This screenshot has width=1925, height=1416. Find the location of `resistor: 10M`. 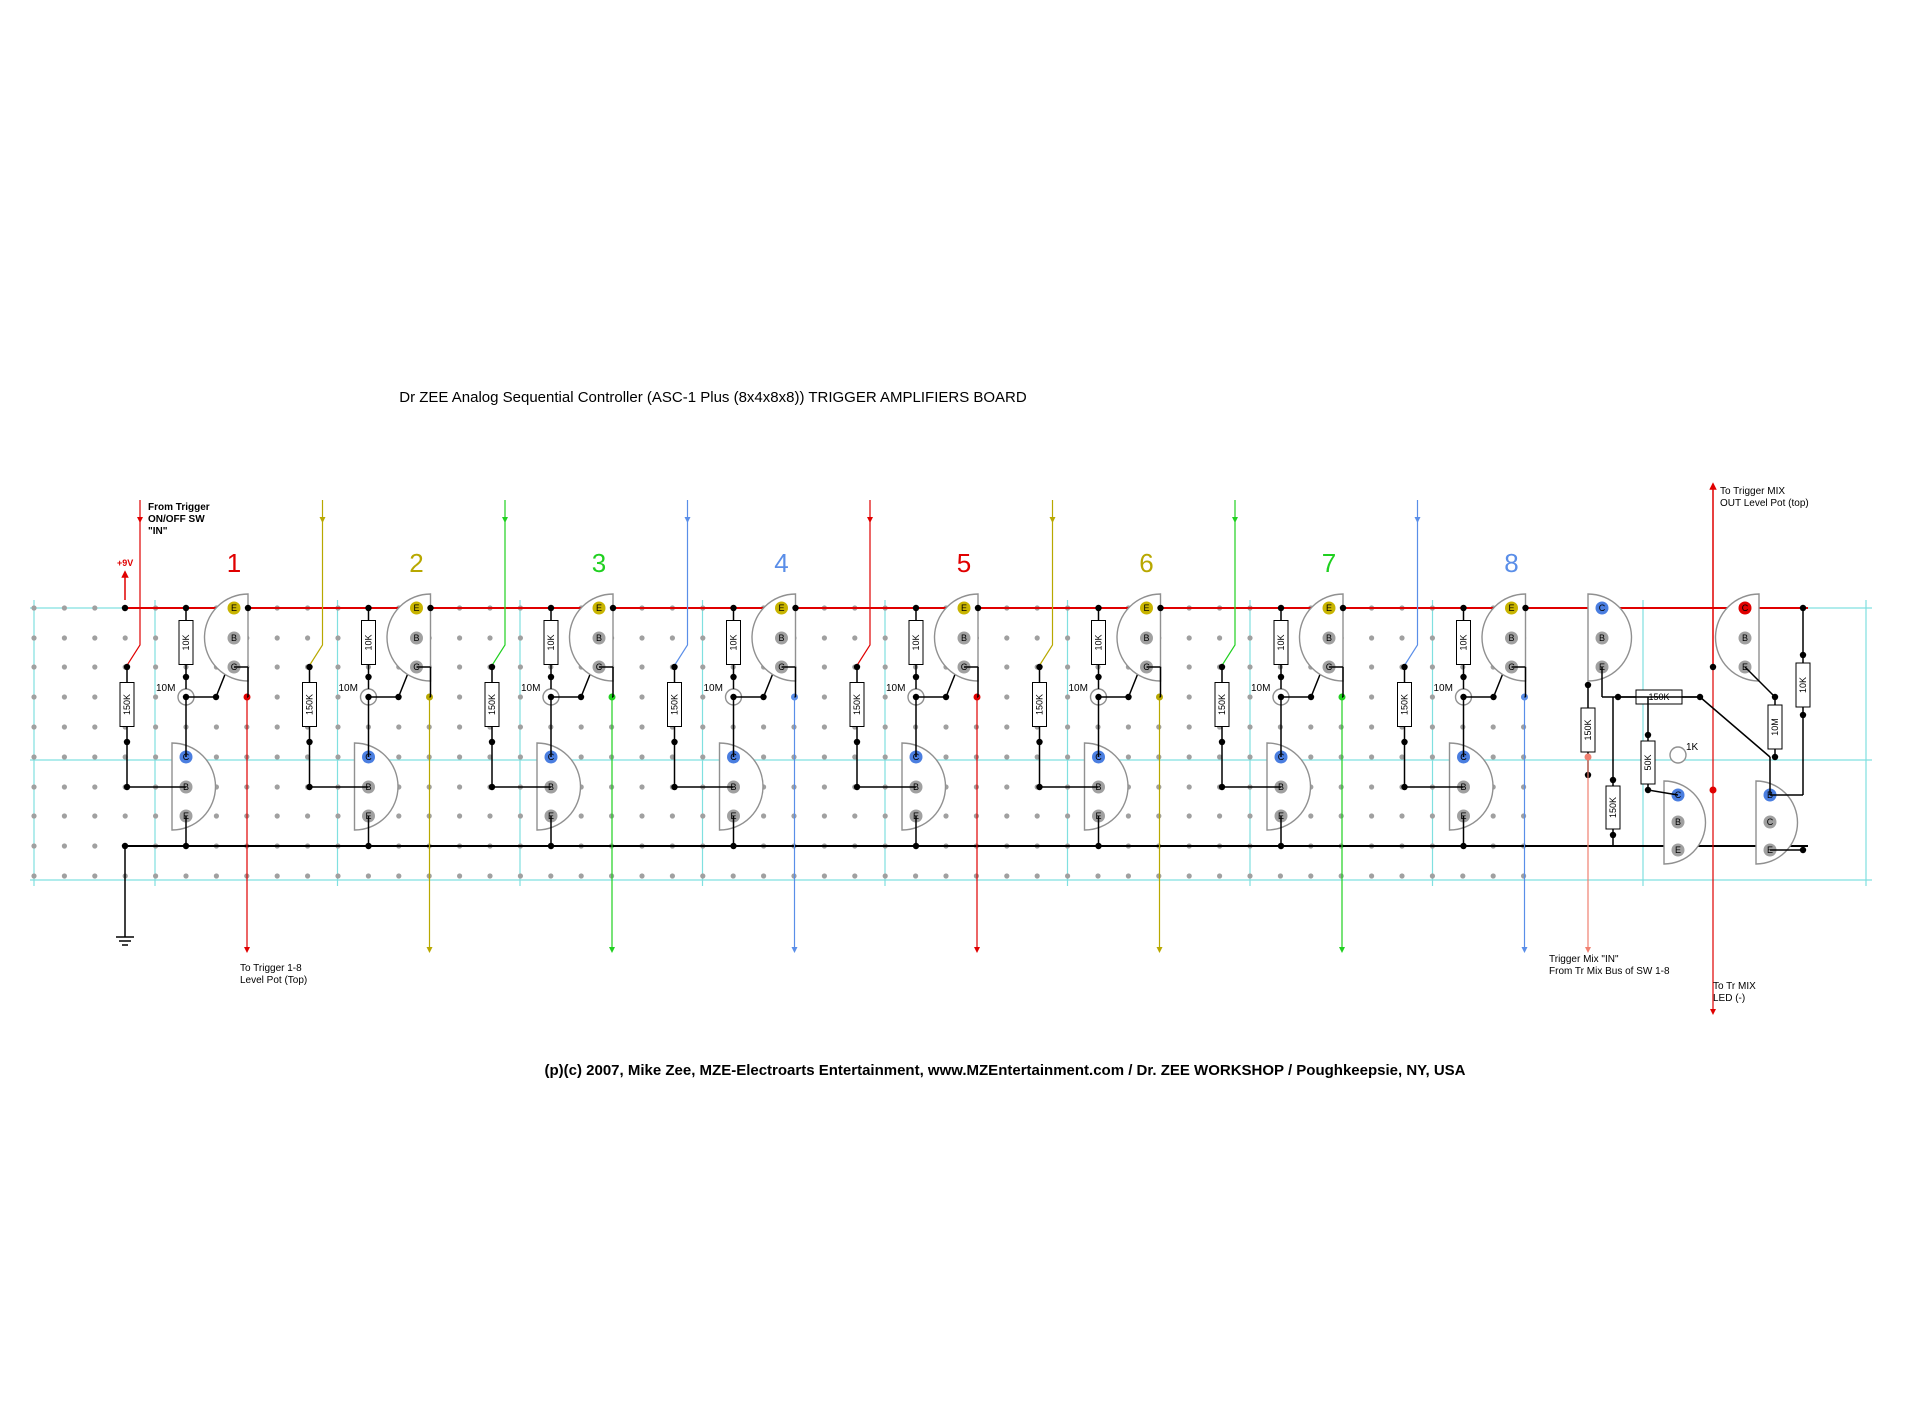

resistor: 10M is located at coordinates (1775, 727).